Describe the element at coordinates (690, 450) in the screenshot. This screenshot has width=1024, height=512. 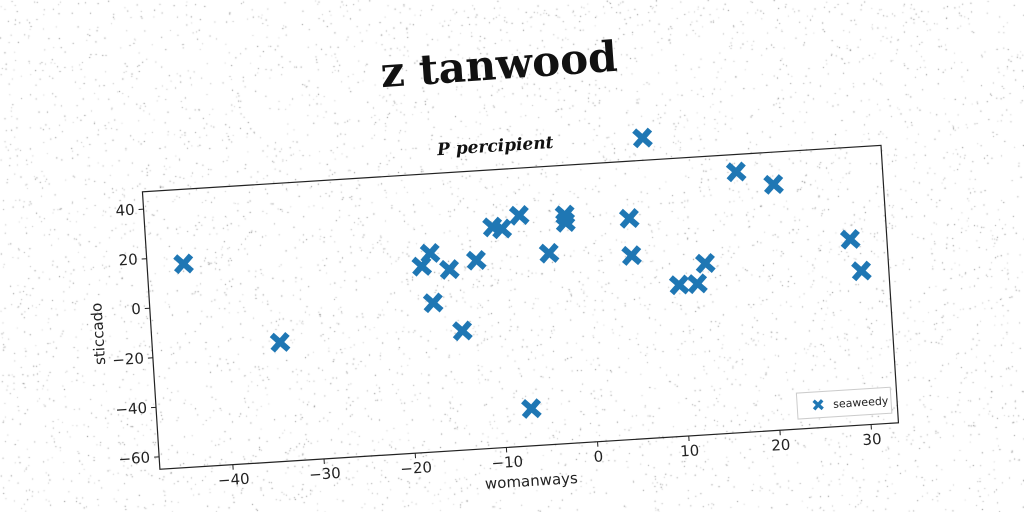
I see `x-tick-label: 10` at that location.